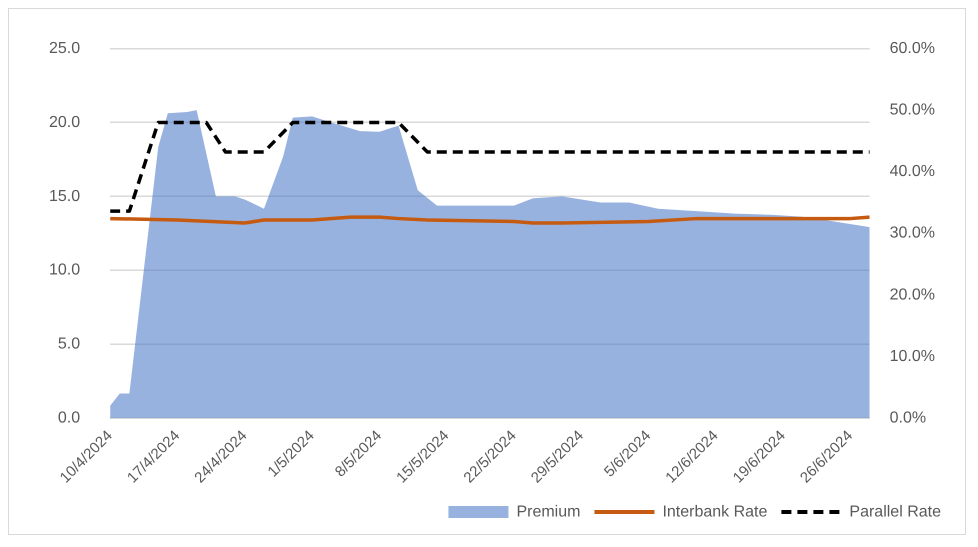 Image resolution: width=978 pixels, height=547 pixels. Describe the element at coordinates (913, 233) in the screenshot. I see `y2-tick-label: 30.0%` at that location.